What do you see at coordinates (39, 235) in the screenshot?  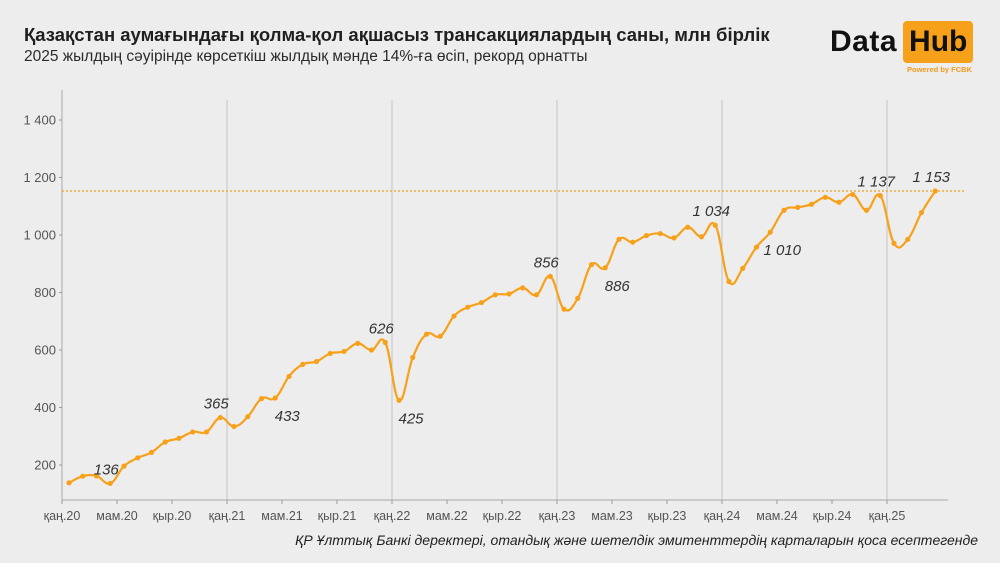 I see `y-tick-label: 1 000` at bounding box center [39, 235].